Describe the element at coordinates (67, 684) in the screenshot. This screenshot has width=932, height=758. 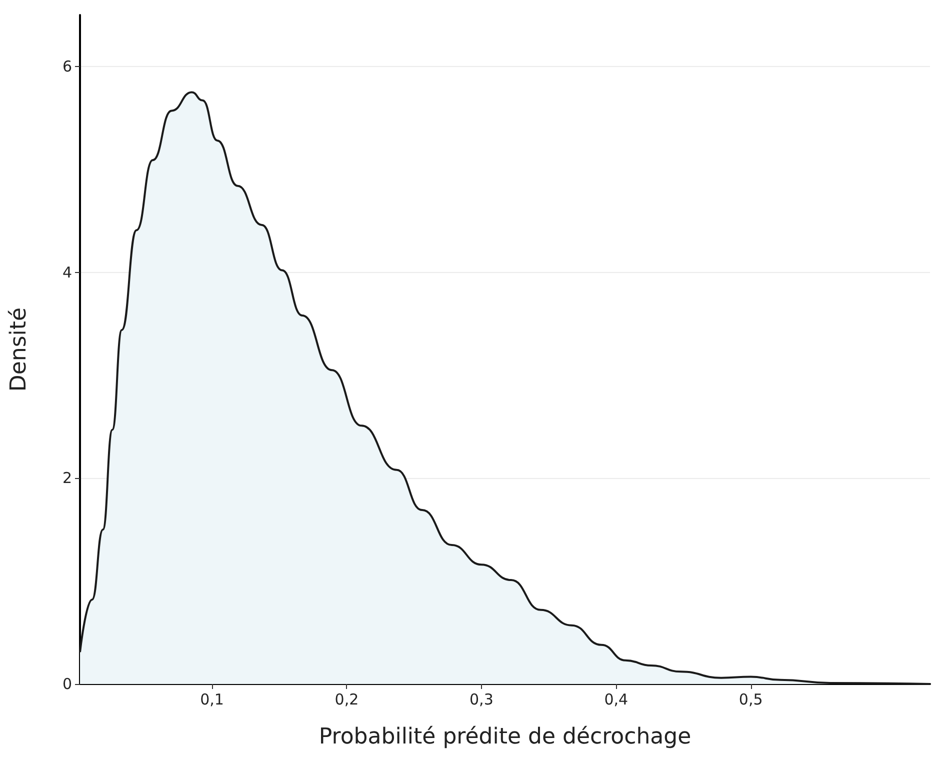
I see `y-tick-label: 0` at that location.